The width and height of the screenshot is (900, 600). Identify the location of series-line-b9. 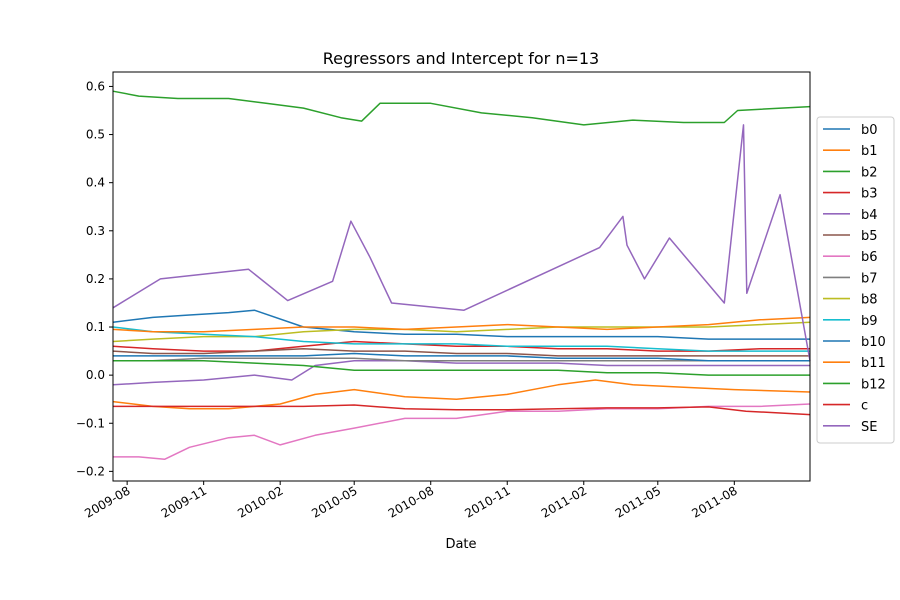
(461, 339).